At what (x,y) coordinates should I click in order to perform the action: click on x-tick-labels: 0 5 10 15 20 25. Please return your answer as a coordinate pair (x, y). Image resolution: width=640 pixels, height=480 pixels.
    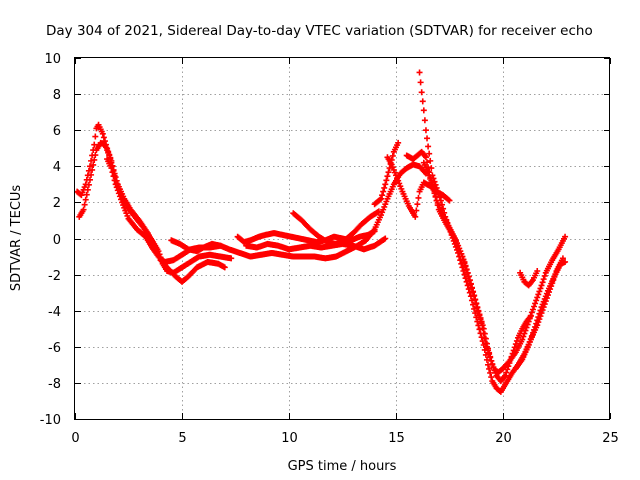
    Looking at the image, I should click on (344, 438).